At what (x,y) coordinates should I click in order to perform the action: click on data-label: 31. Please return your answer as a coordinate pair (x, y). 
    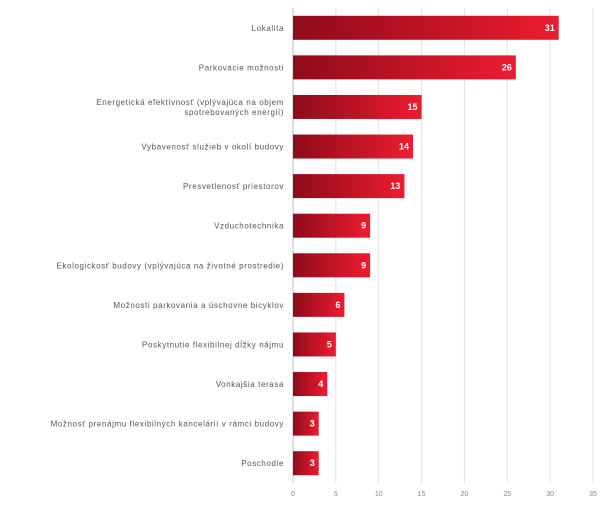
    Looking at the image, I should click on (550, 28).